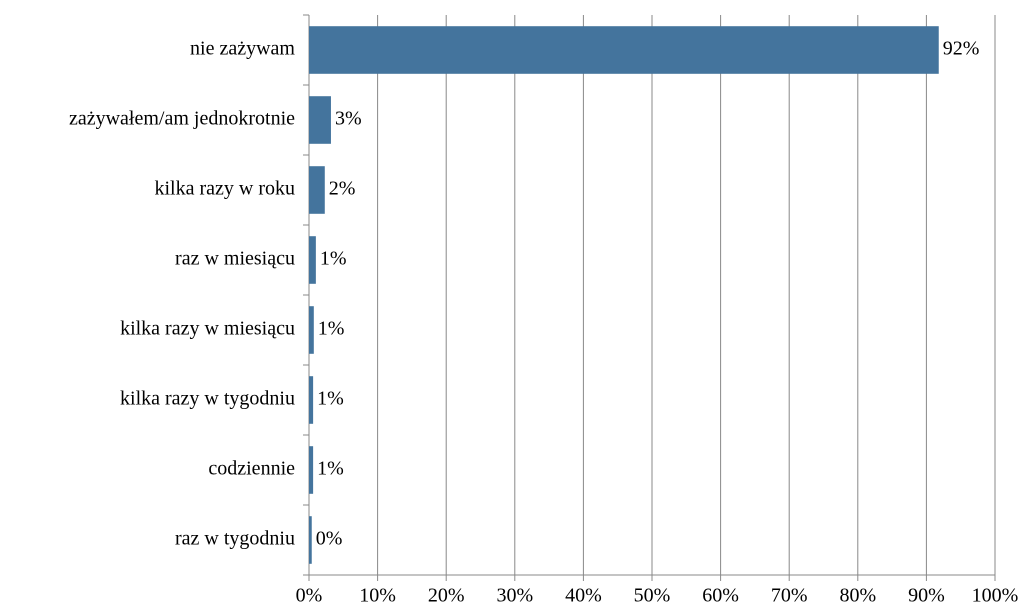 This screenshot has height=610, width=1024. I want to click on y-tick-label: raz w tygodniu, so click(235, 539).